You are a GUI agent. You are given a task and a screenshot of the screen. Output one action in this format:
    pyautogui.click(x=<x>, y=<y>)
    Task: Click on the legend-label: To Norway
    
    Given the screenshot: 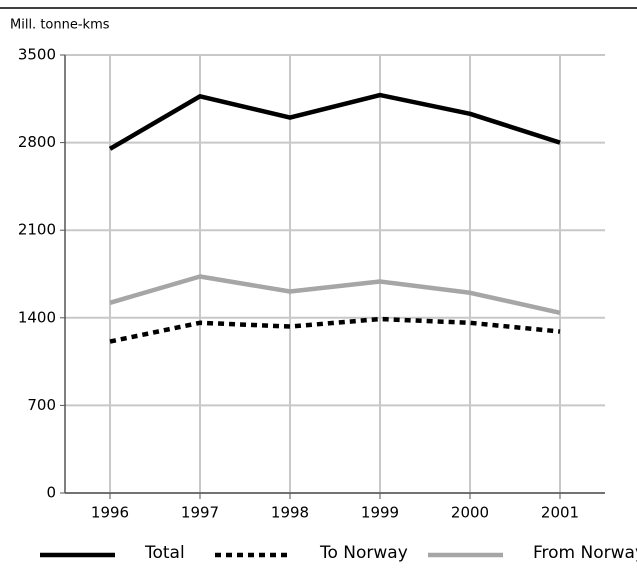 What is the action you would take?
    pyautogui.click(x=363, y=553)
    